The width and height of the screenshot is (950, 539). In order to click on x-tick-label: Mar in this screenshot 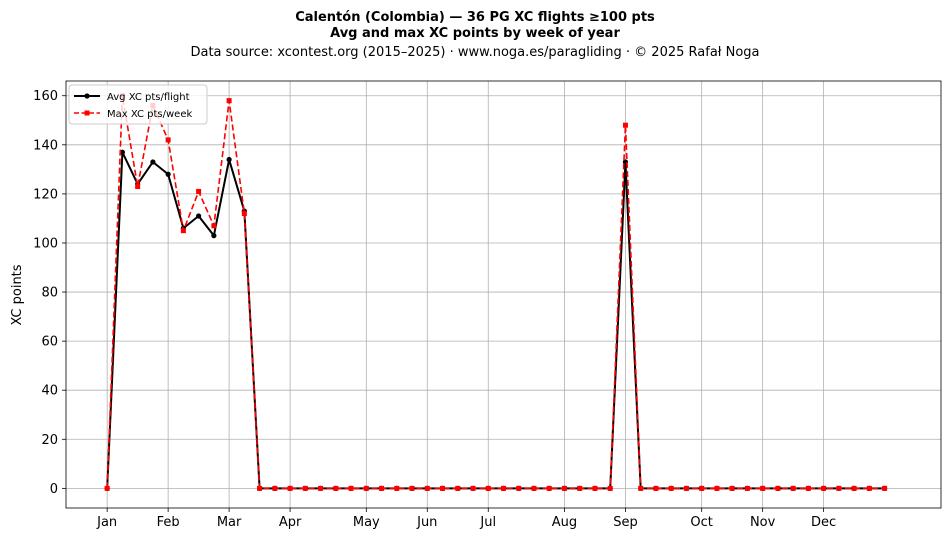, I will do `click(229, 522)`.